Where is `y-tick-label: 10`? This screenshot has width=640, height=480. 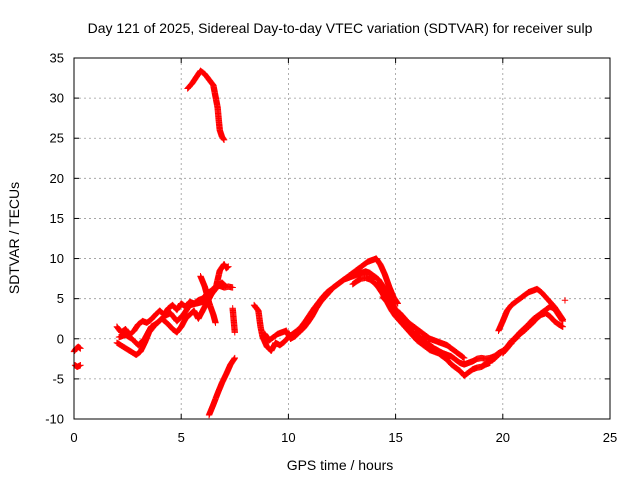 y-tick-label: 10 is located at coordinates (57, 258).